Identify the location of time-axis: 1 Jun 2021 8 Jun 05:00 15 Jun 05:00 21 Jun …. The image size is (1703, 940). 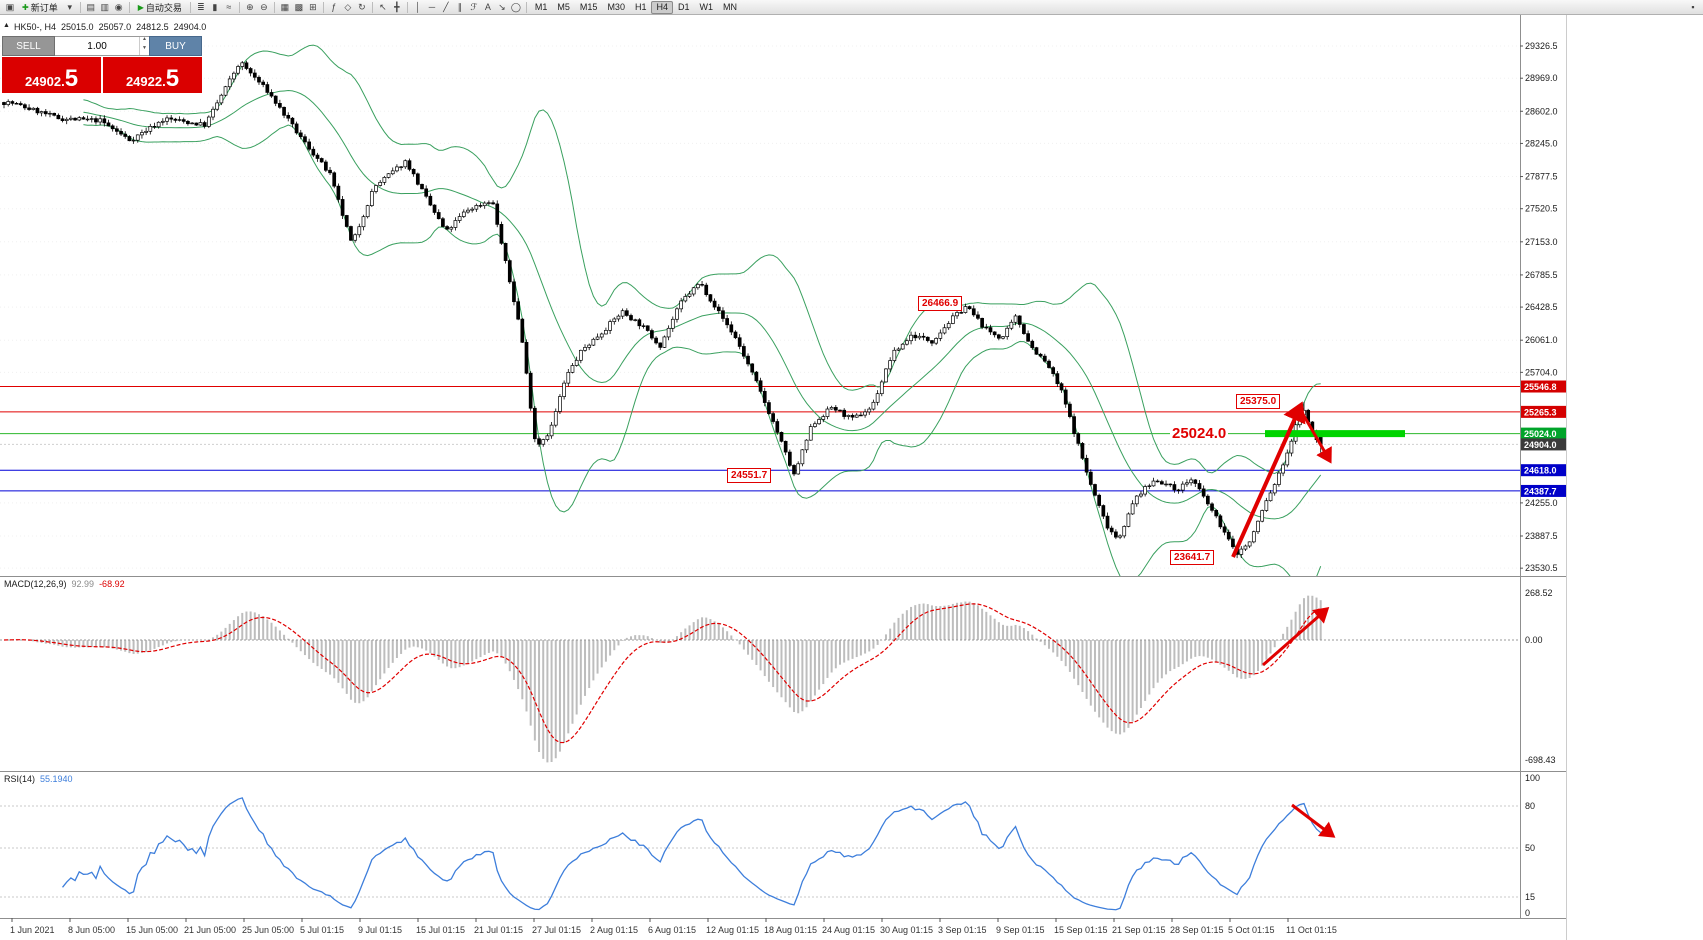
(673, 926).